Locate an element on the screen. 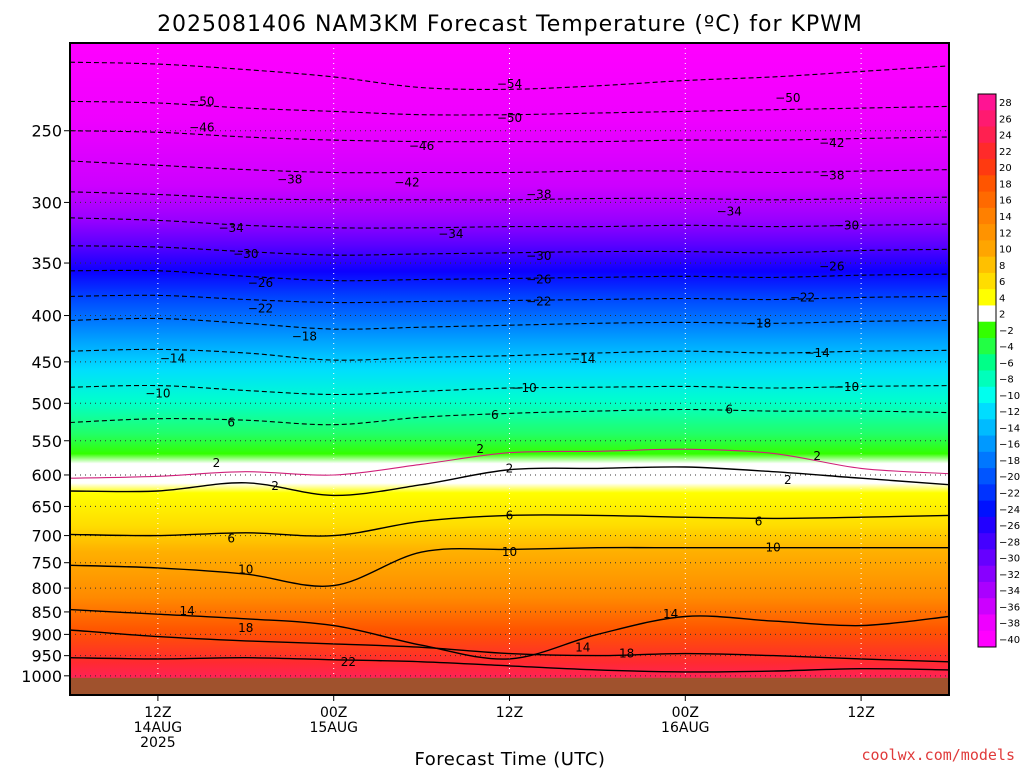  colorbar-label: −26 is located at coordinates (1009, 526).